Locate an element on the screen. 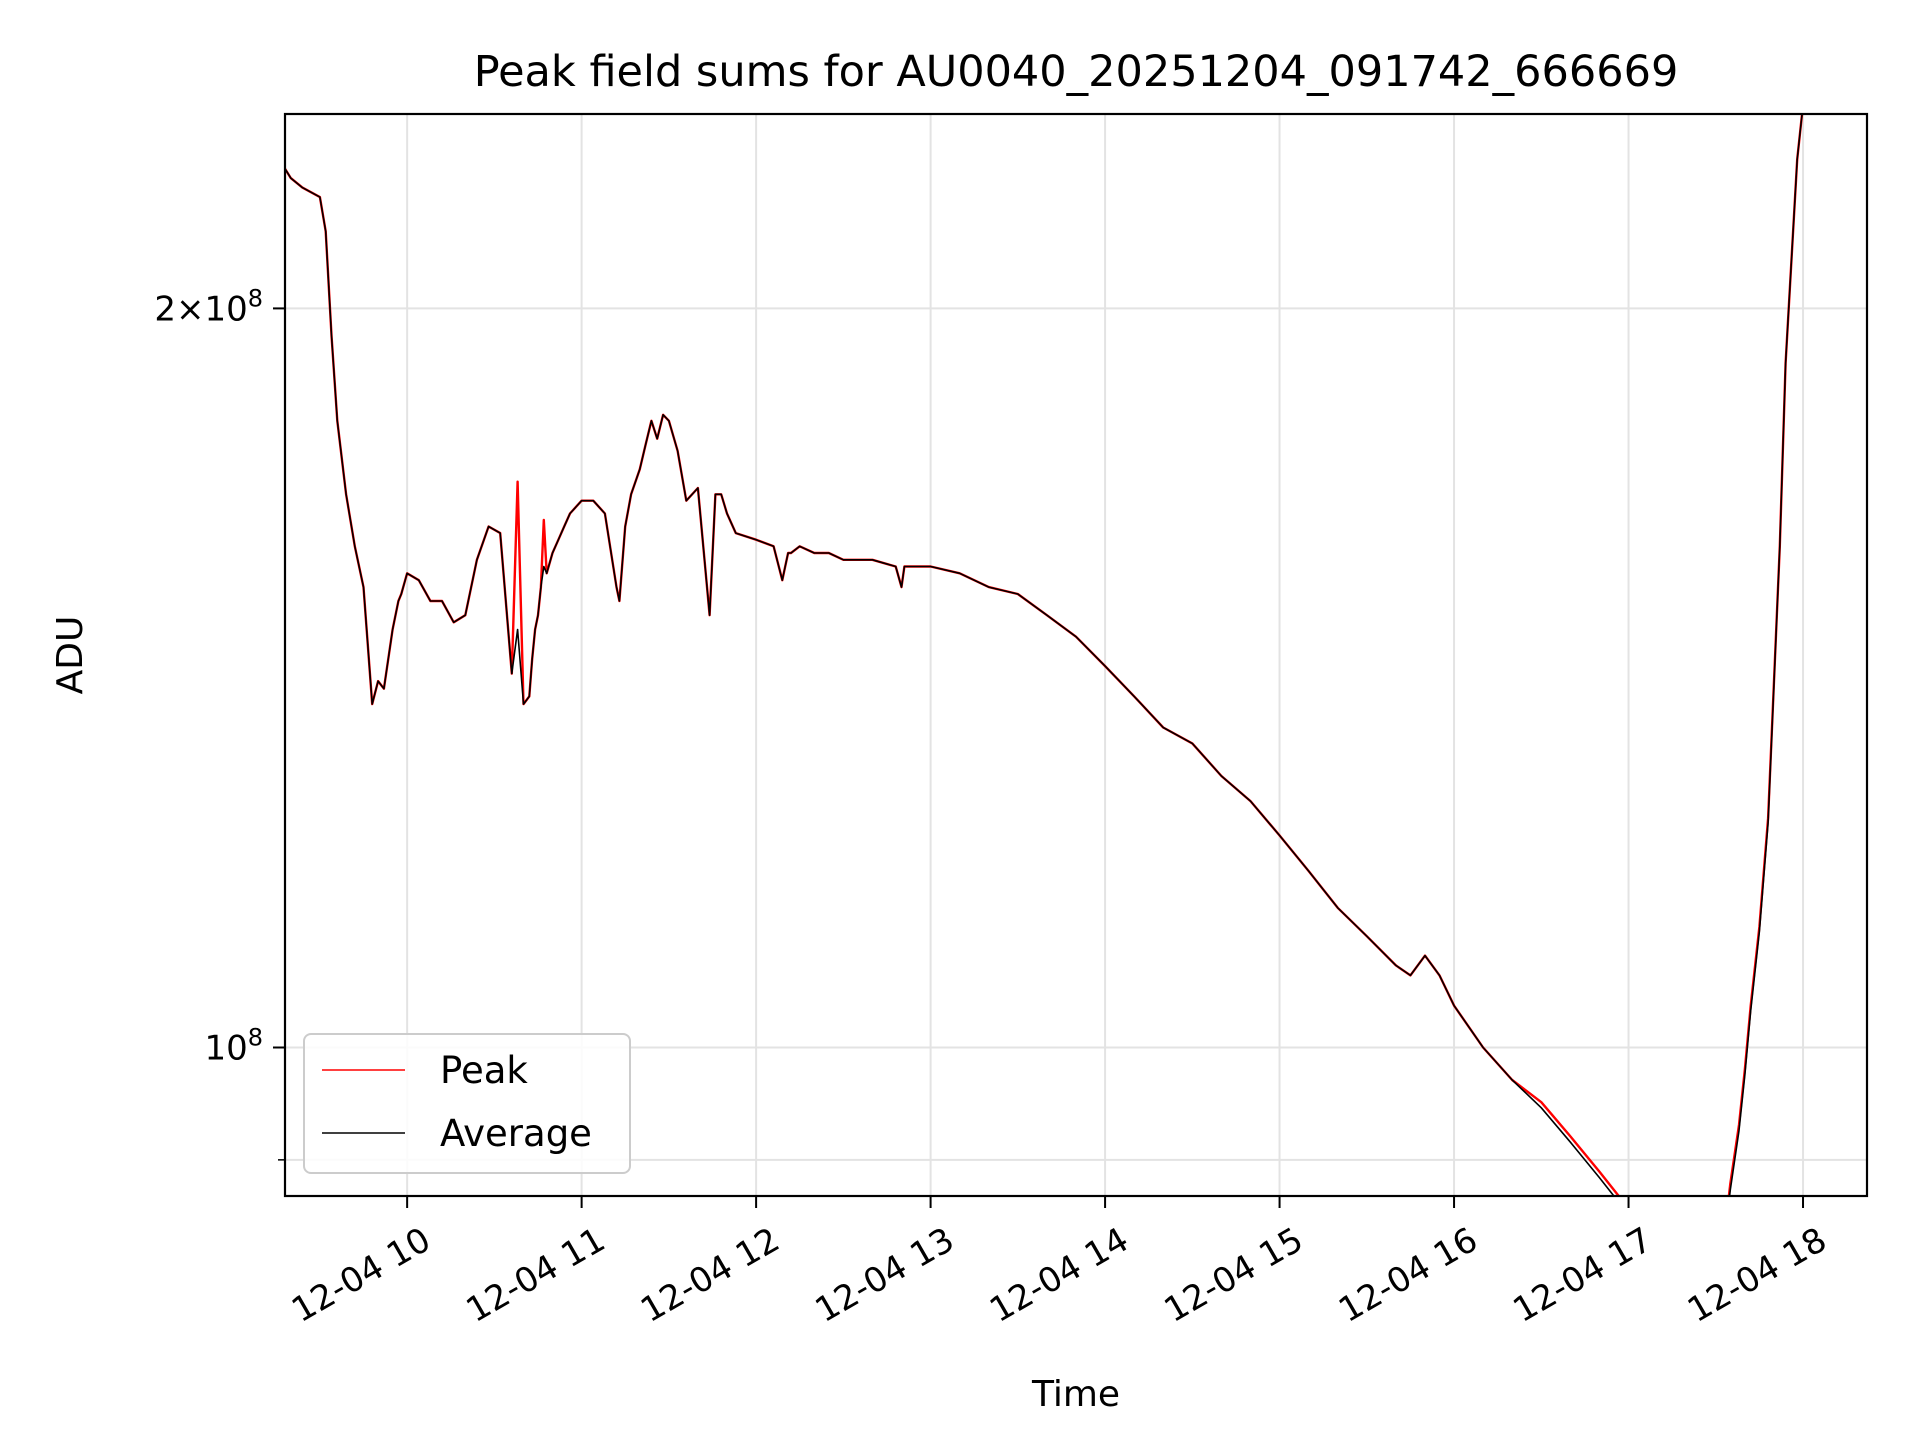 This screenshot has height=1440, width=1920. y-tick-label: 2×108 is located at coordinates (208, 306).